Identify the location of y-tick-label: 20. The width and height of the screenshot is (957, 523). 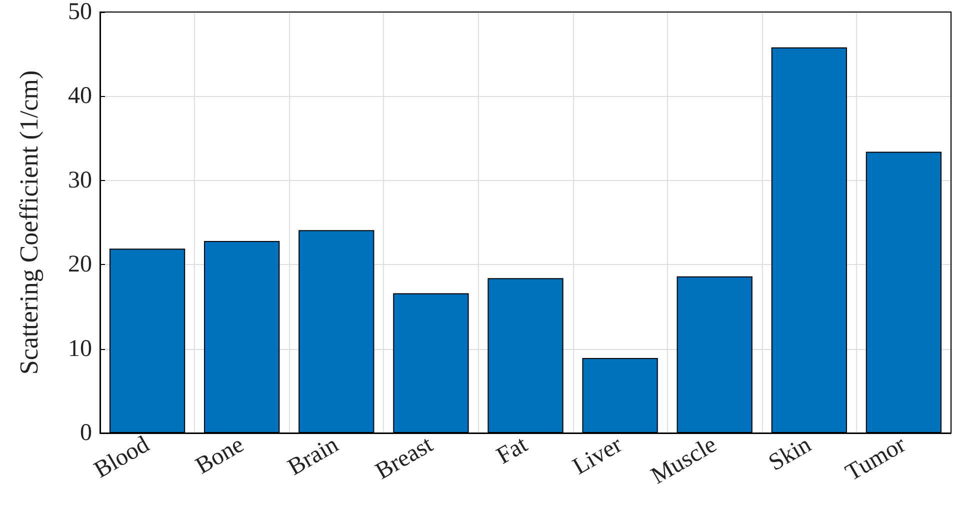
(80, 265).